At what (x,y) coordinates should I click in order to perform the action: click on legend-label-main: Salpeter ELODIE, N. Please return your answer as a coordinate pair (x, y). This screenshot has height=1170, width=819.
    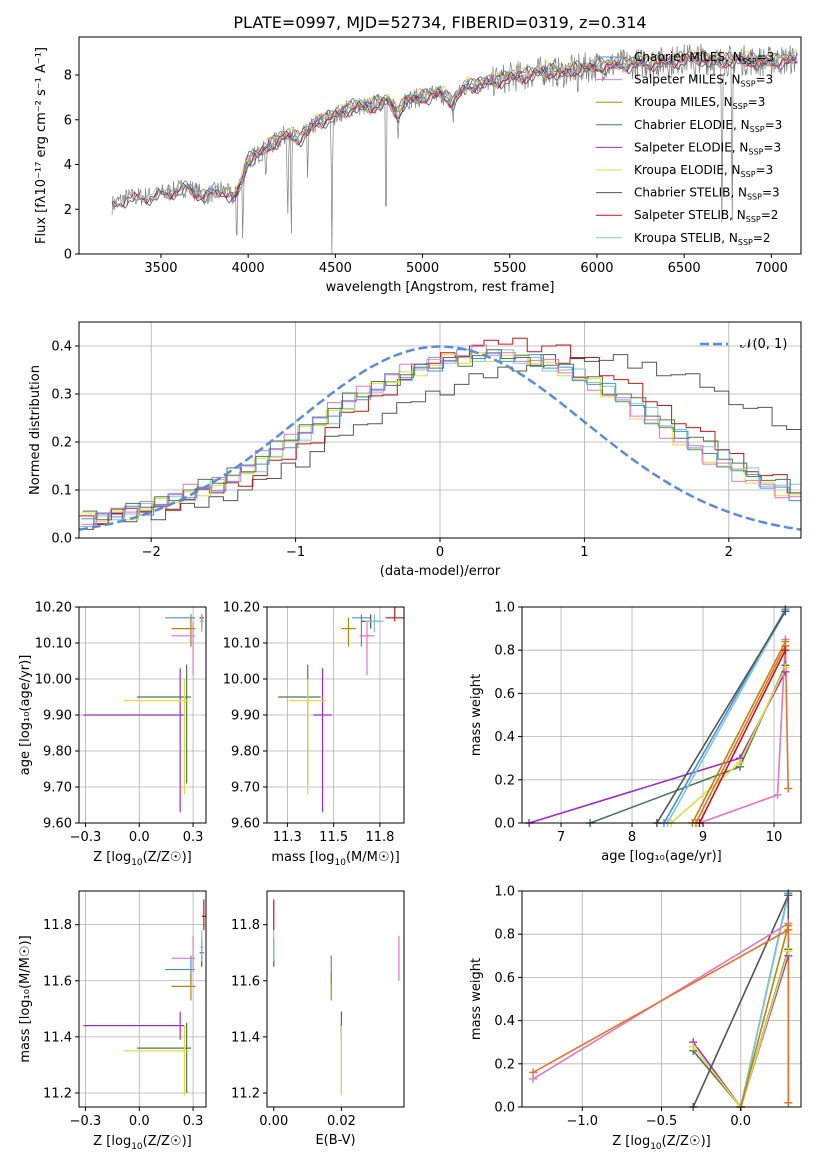
    Looking at the image, I should click on (691, 147).